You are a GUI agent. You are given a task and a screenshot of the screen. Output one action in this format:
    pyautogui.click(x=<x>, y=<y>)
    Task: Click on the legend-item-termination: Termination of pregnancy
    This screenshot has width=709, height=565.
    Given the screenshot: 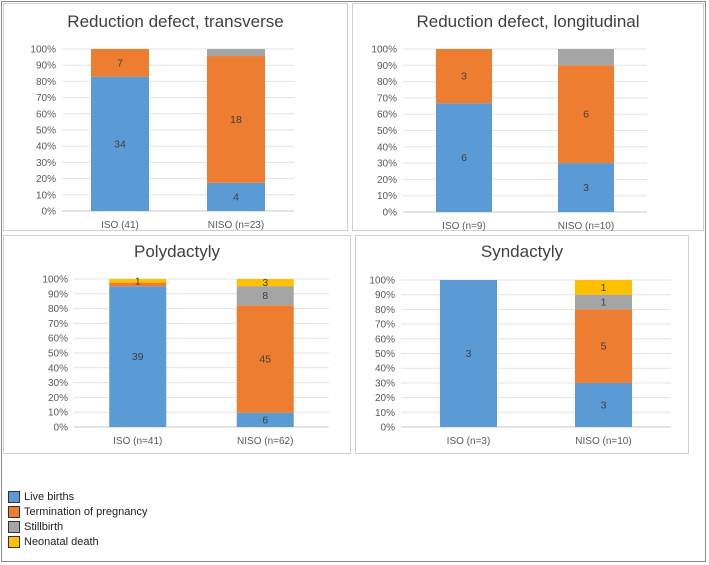 What is the action you would take?
    pyautogui.click(x=78, y=511)
    